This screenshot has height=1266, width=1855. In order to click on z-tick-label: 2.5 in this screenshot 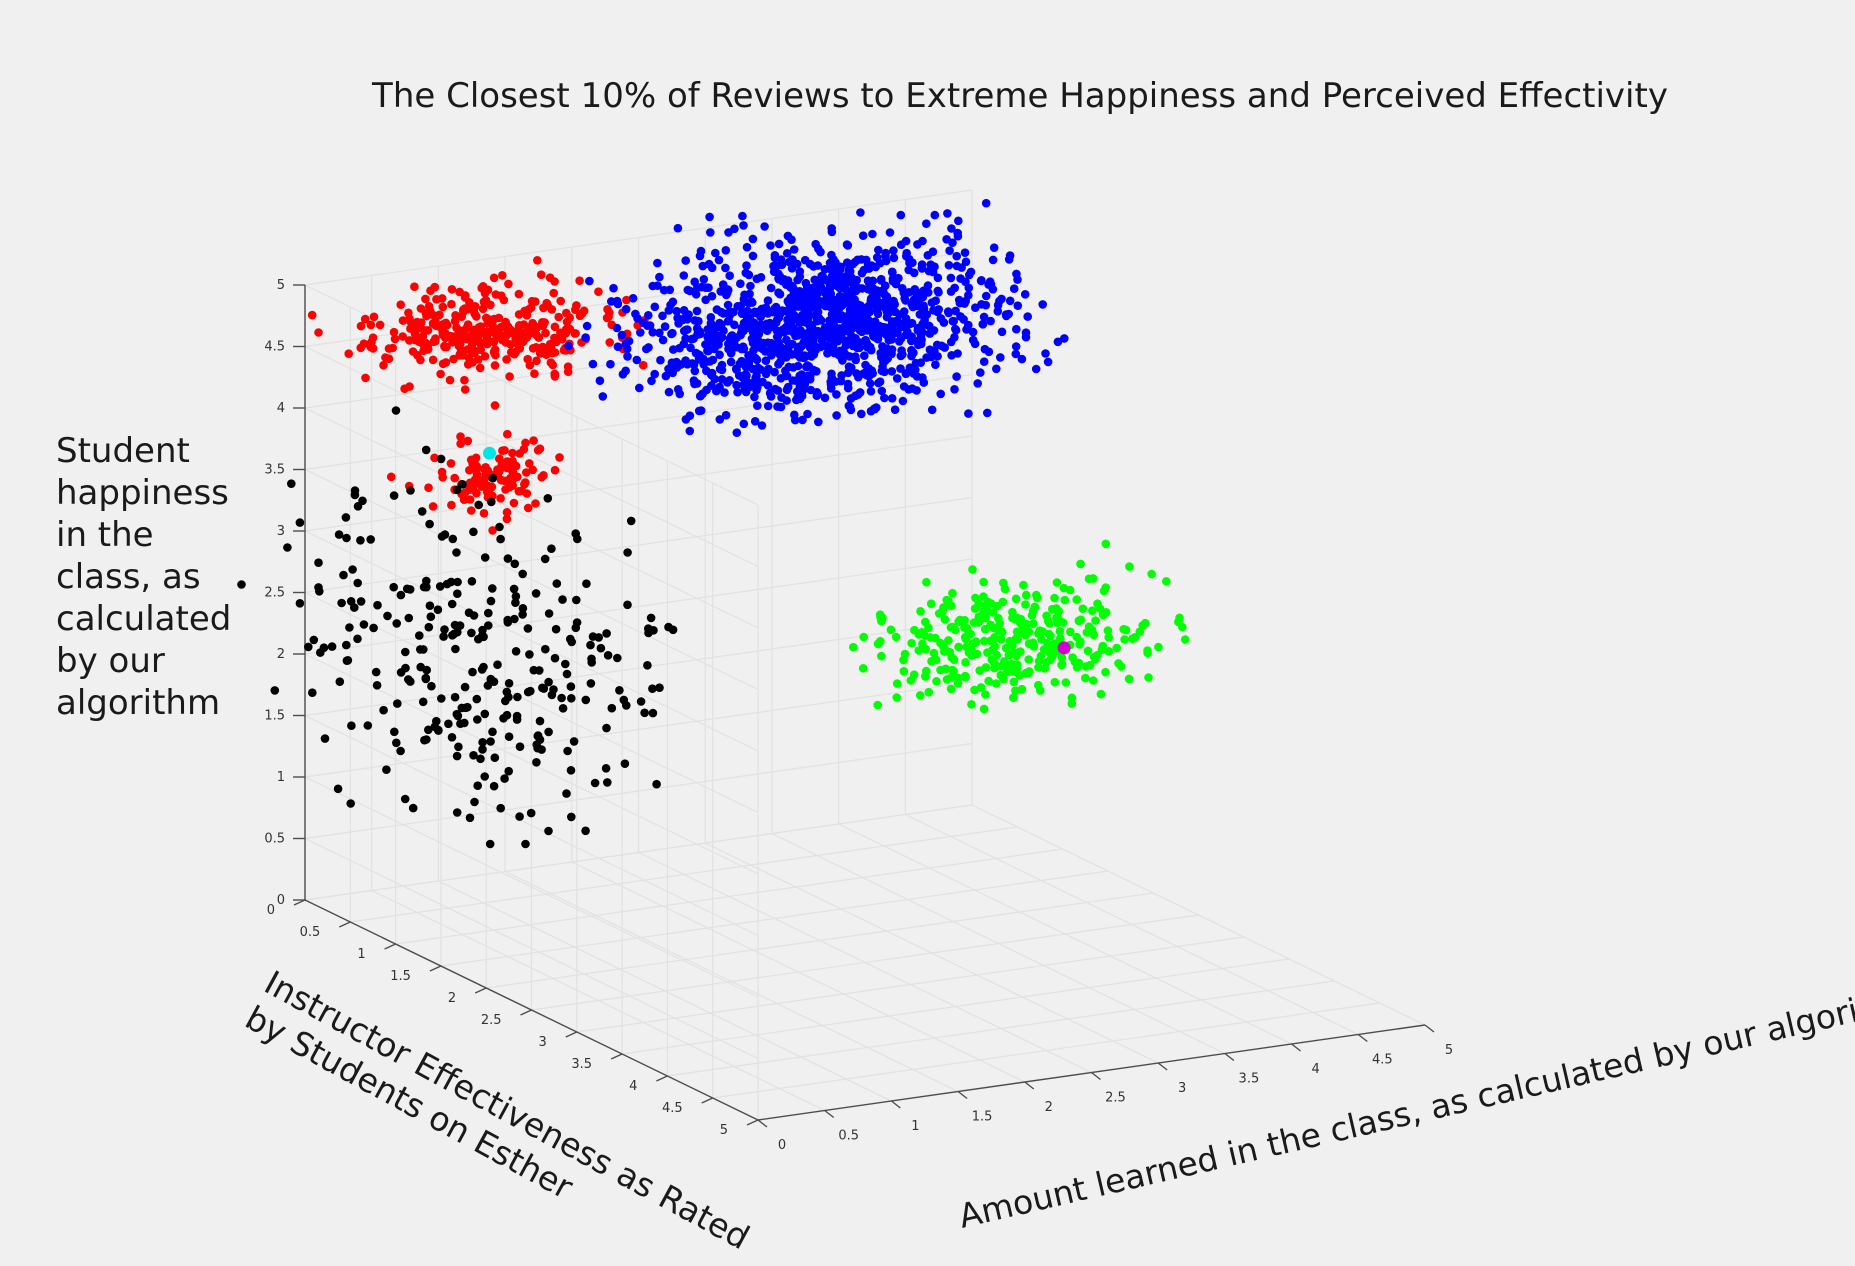, I will do `click(274, 593)`.